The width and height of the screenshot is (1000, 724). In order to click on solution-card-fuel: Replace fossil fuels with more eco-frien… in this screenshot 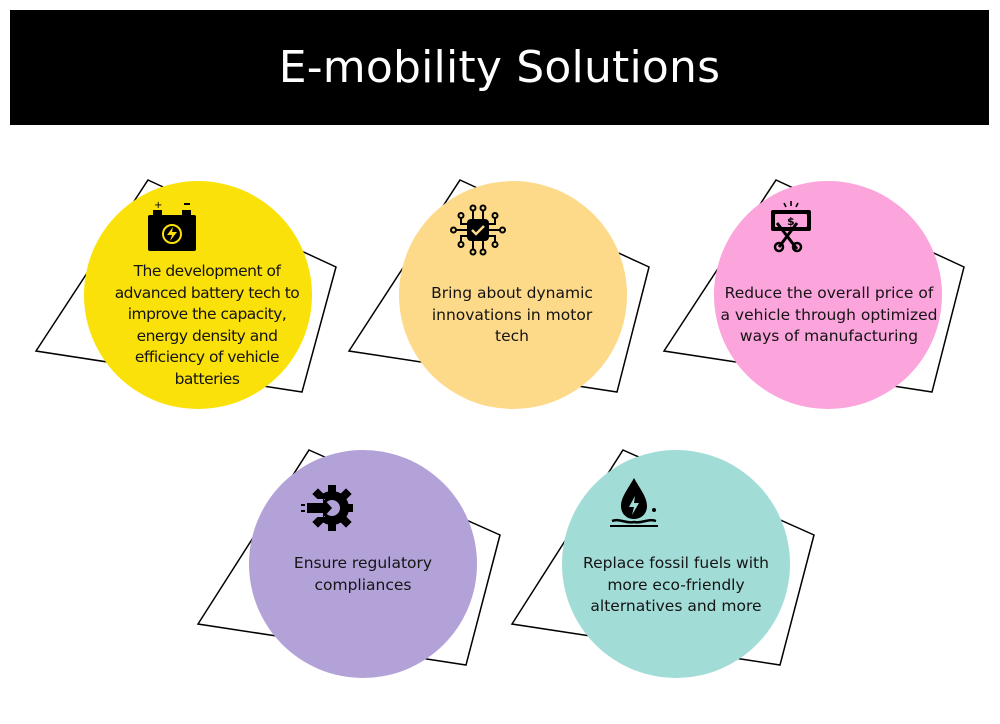, I will do `click(668, 565)`.